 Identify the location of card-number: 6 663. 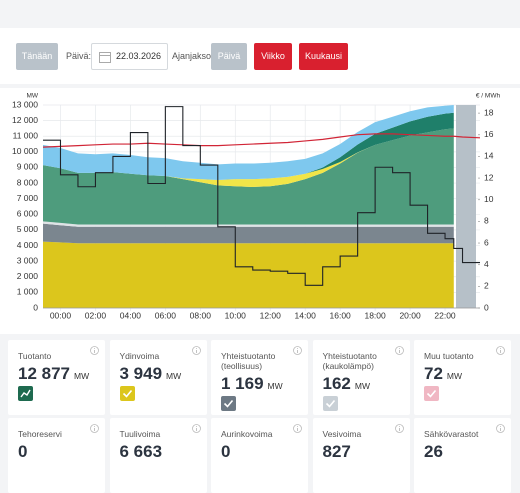
(141, 451).